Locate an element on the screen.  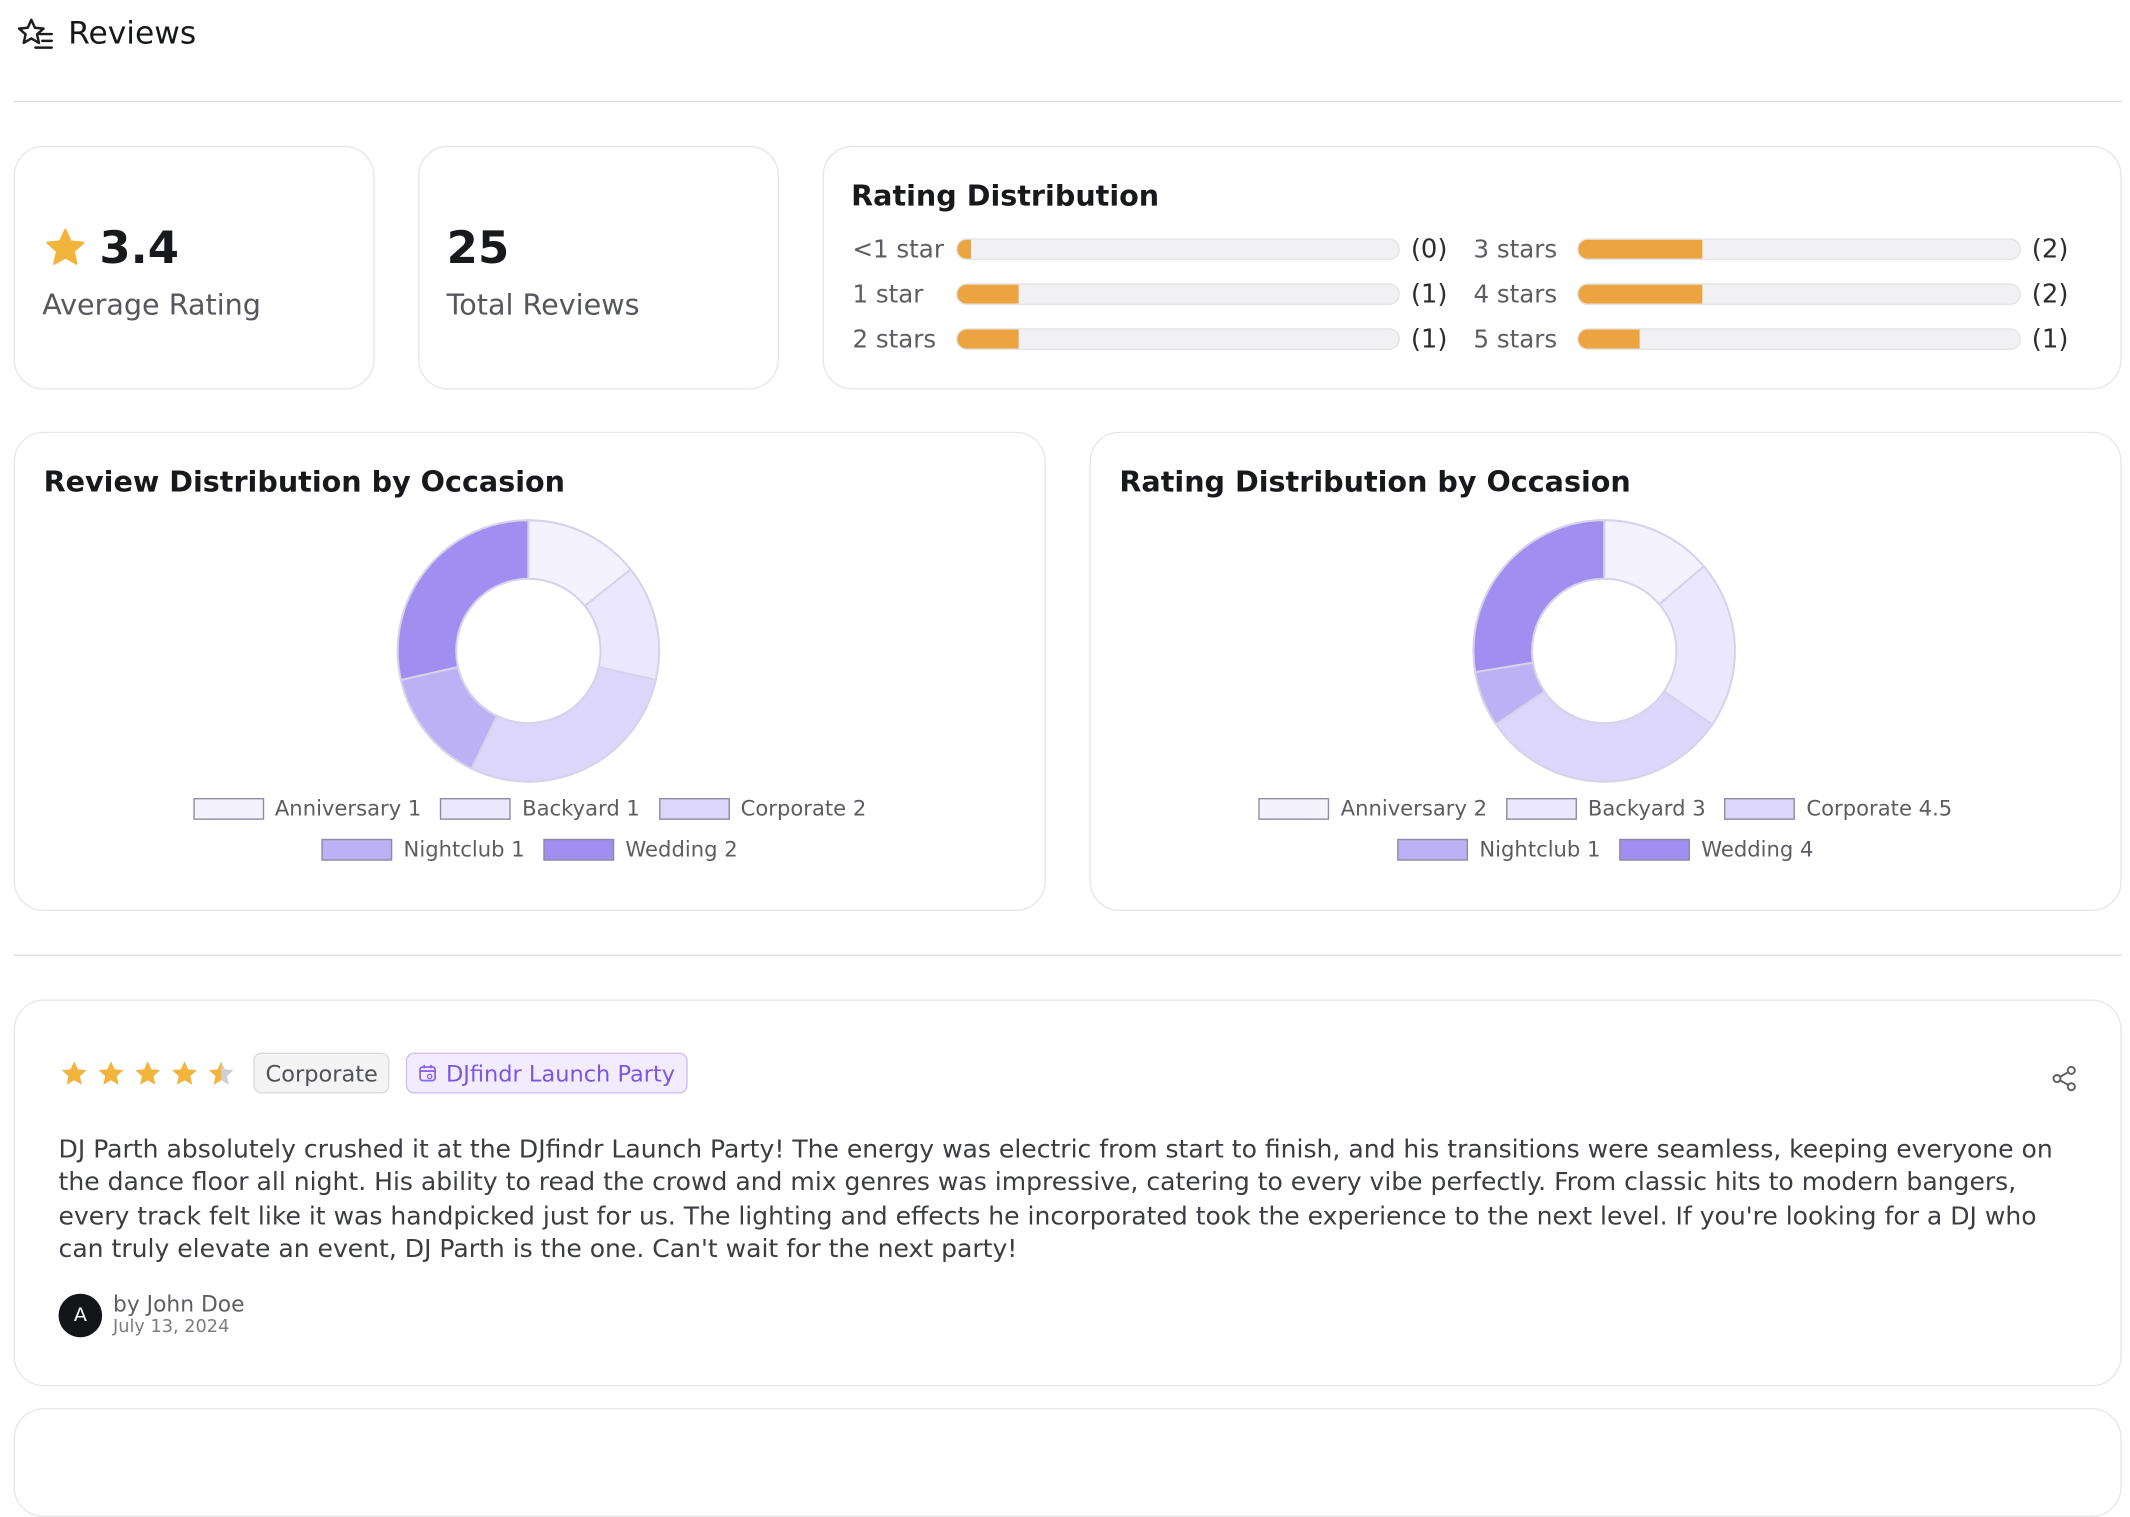
share-icon is located at coordinates (2065, 1079).